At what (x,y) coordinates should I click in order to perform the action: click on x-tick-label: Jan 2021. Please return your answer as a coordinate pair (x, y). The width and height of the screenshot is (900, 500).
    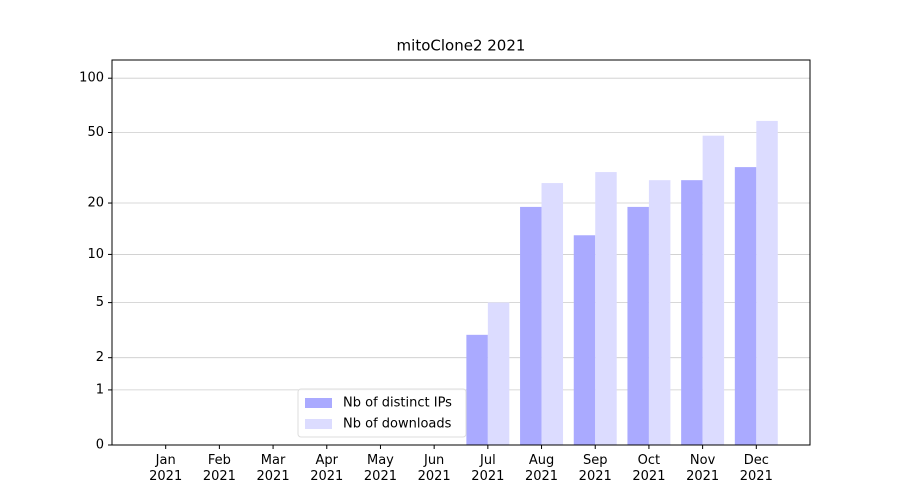
    Looking at the image, I should click on (166, 468).